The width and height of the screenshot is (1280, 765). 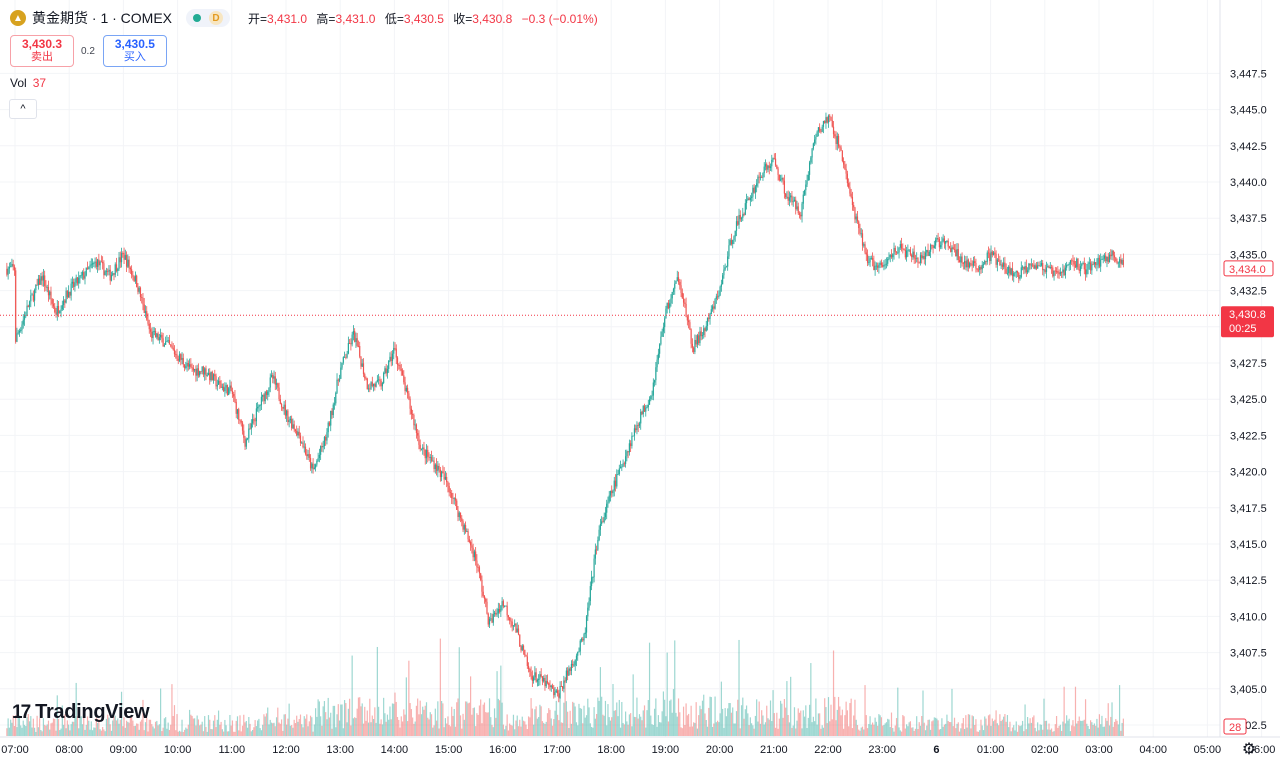 What do you see at coordinates (23, 109) in the screenshot?
I see `collapse-legend-button: ^` at bounding box center [23, 109].